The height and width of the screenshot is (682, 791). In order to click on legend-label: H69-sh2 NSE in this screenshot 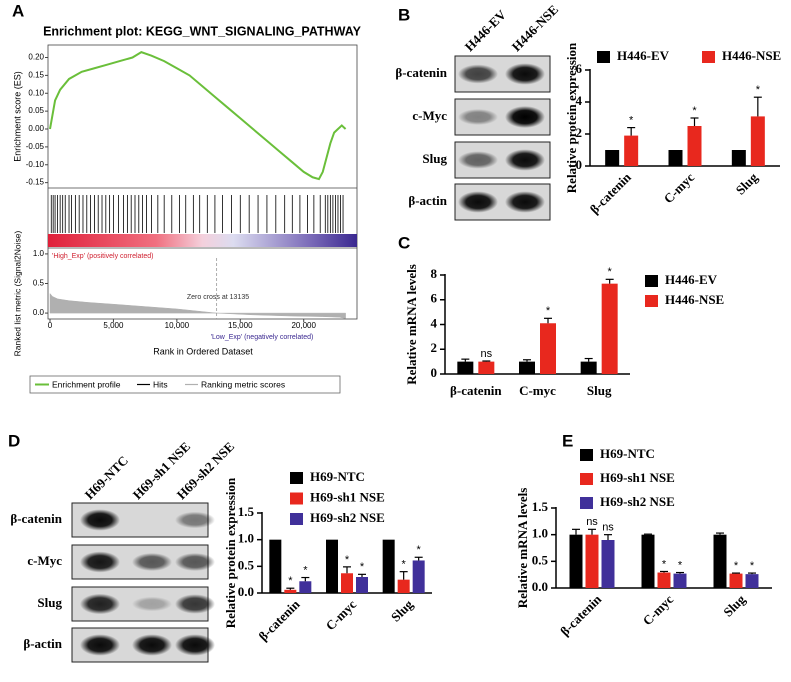, I will do `click(347, 517)`.